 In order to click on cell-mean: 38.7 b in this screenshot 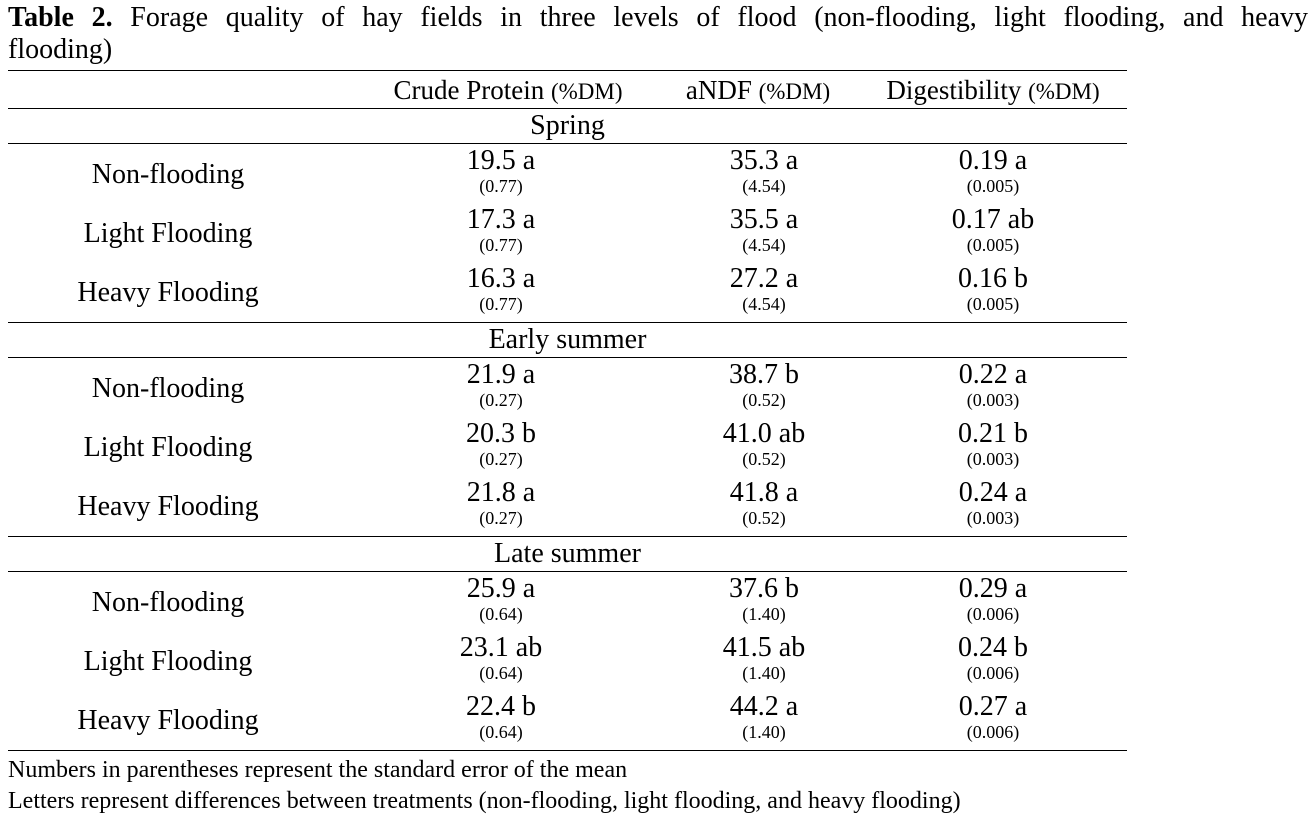, I will do `click(764, 374)`.